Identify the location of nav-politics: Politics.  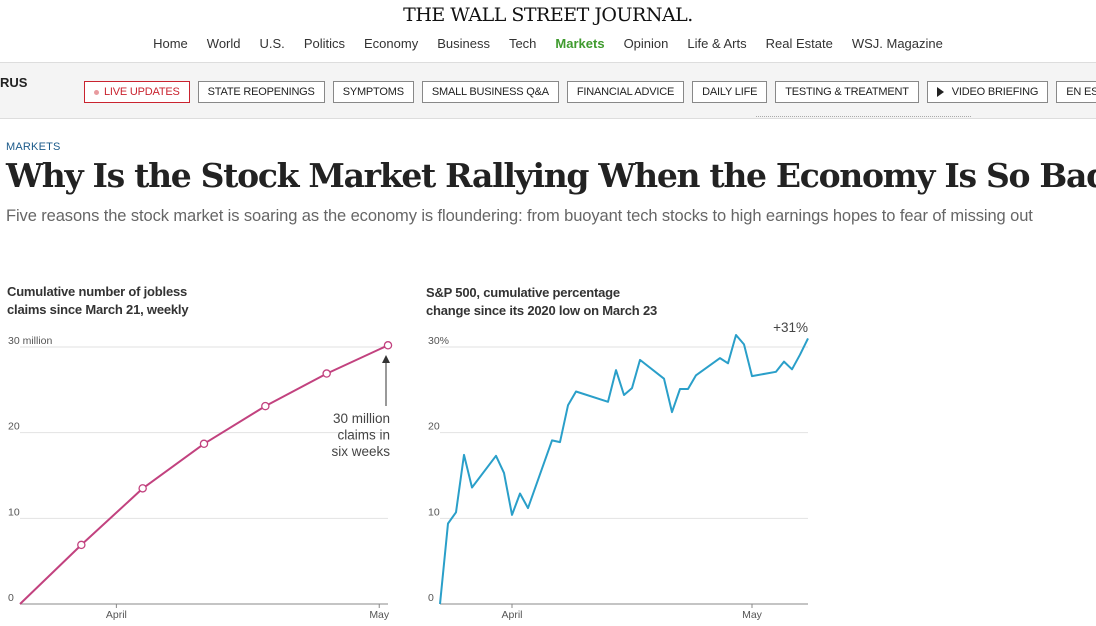
(324, 43).